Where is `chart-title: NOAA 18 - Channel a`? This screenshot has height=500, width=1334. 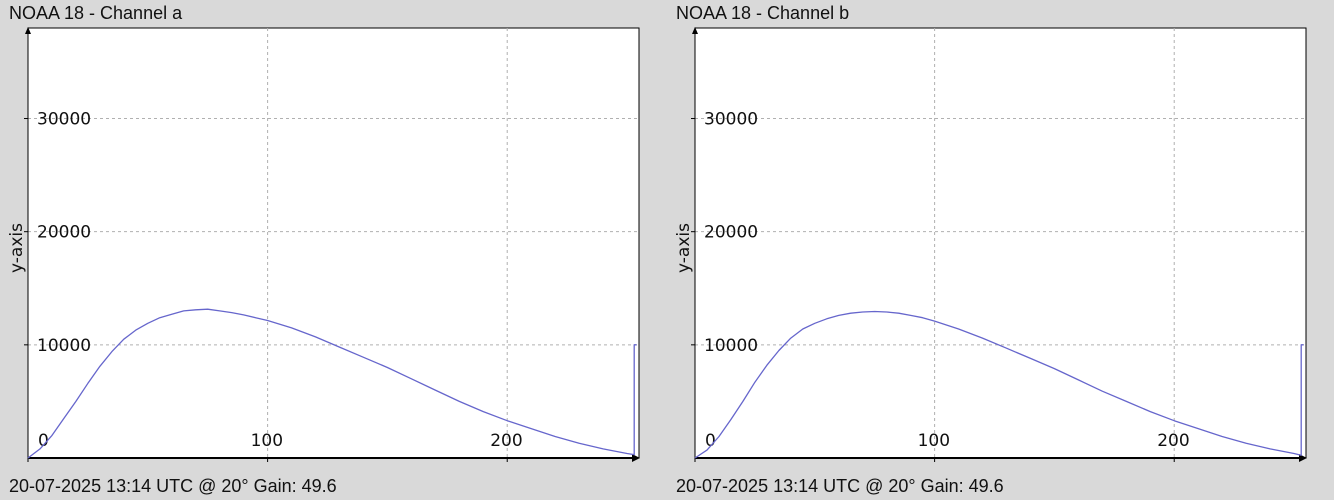
chart-title: NOAA 18 - Channel a is located at coordinates (96, 13).